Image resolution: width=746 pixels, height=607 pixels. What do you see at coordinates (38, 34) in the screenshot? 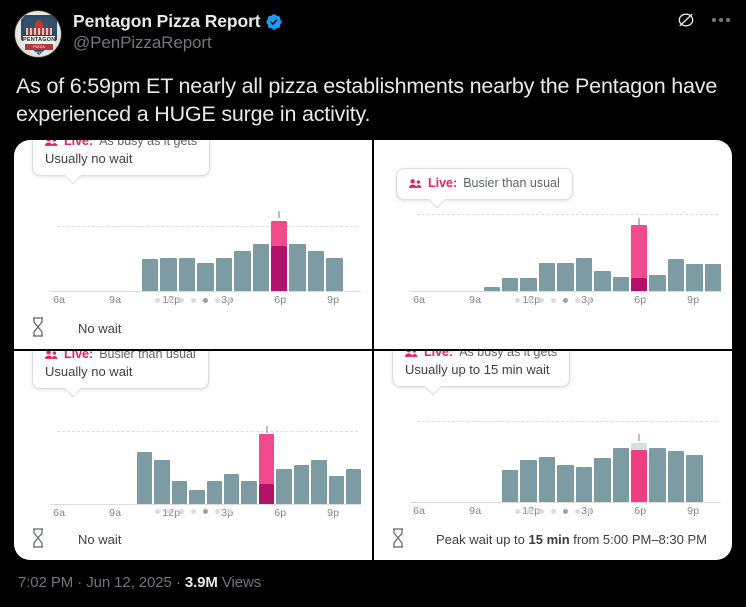
I see `avatar: PENTAGON PIZZA REPORT` at bounding box center [38, 34].